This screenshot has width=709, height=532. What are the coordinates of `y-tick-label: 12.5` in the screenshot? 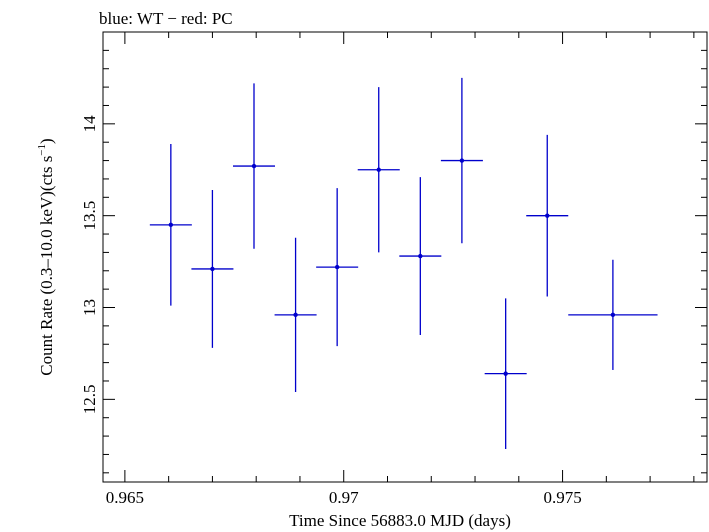 It's located at (89, 399).